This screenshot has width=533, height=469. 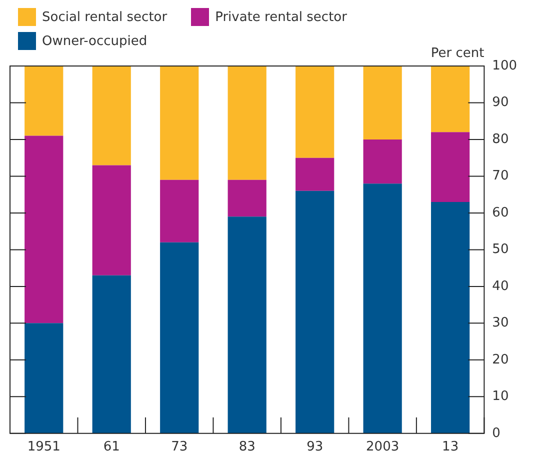 What do you see at coordinates (500, 396) in the screenshot?
I see `y-tick-label: 10` at bounding box center [500, 396].